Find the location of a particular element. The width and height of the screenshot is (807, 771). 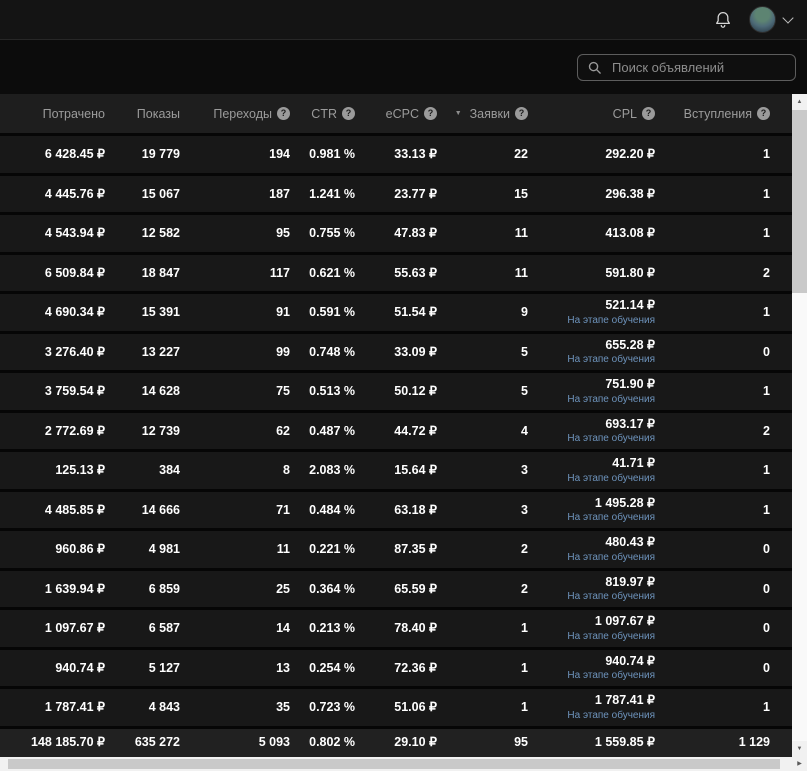

search-input is located at coordinates (698, 67).